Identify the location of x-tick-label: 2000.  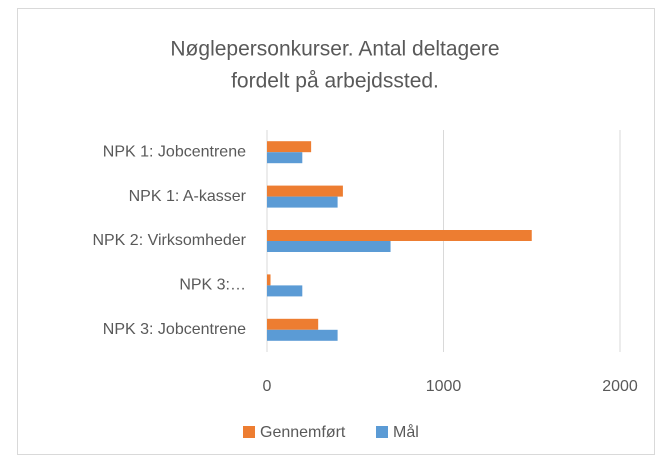
(620, 386).